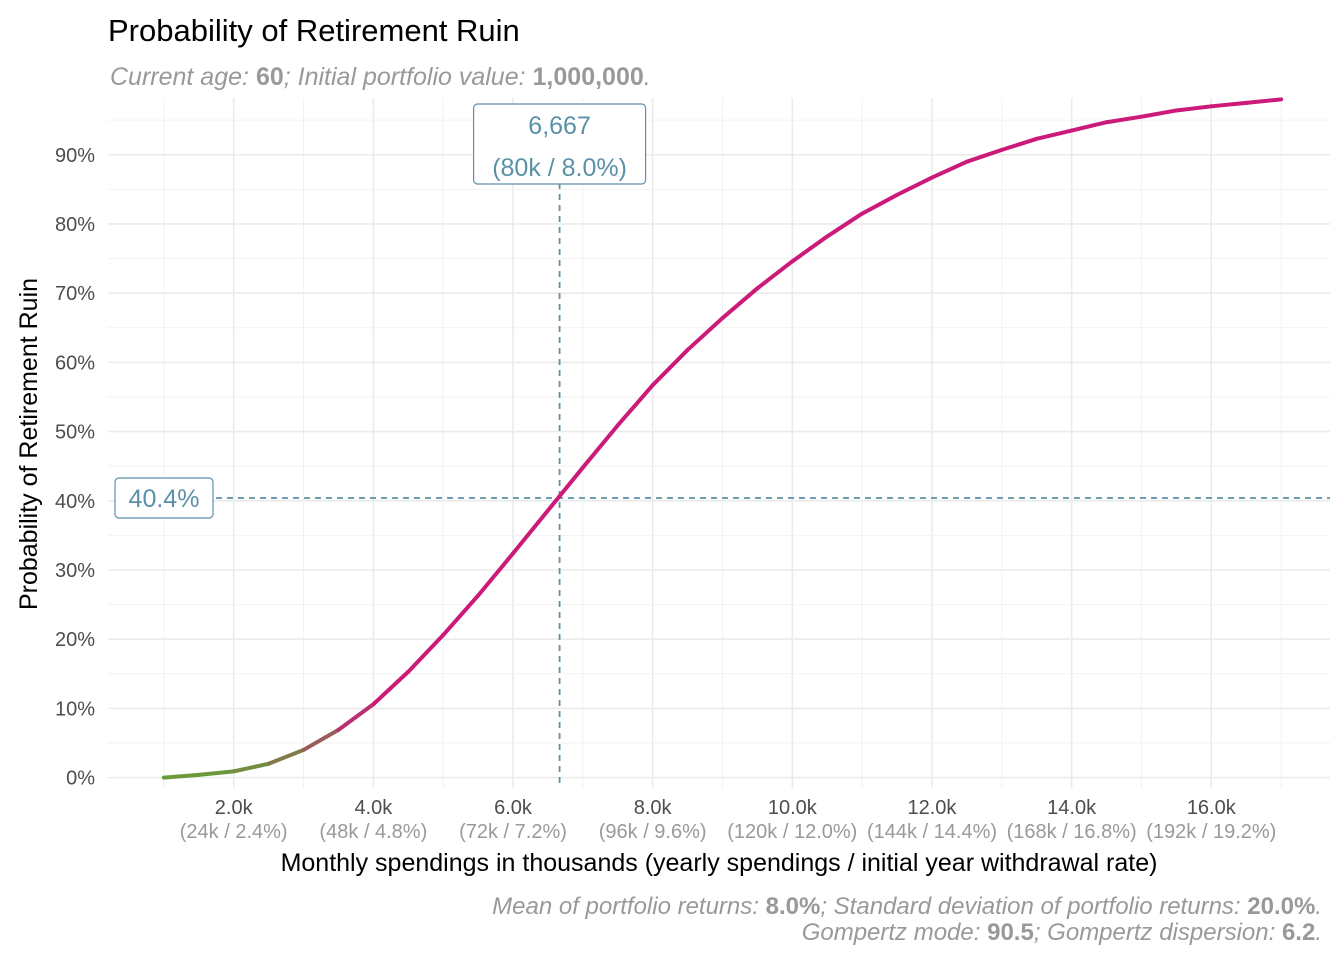 The image size is (1344, 960). Describe the element at coordinates (793, 906) in the screenshot. I see `caption-0-part-2: 8.0%` at that location.